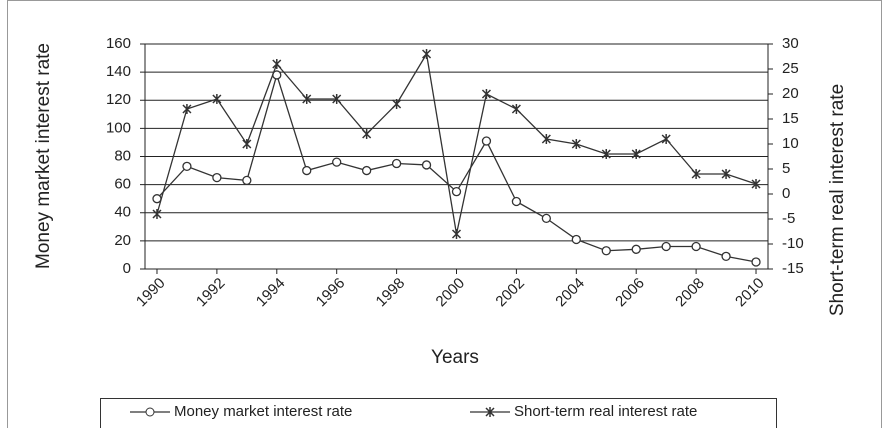 This screenshot has width=883, height=428. I want to click on x-axis-title: Years, so click(455, 357).